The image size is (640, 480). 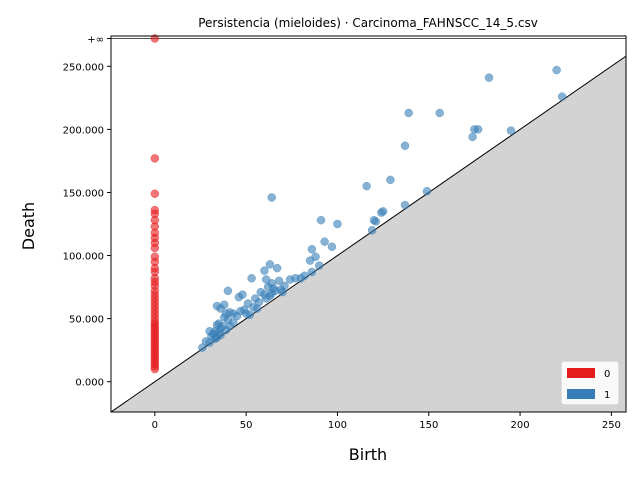 What do you see at coordinates (368, 454) in the screenshot?
I see `x-axis-title: Birth` at bounding box center [368, 454].